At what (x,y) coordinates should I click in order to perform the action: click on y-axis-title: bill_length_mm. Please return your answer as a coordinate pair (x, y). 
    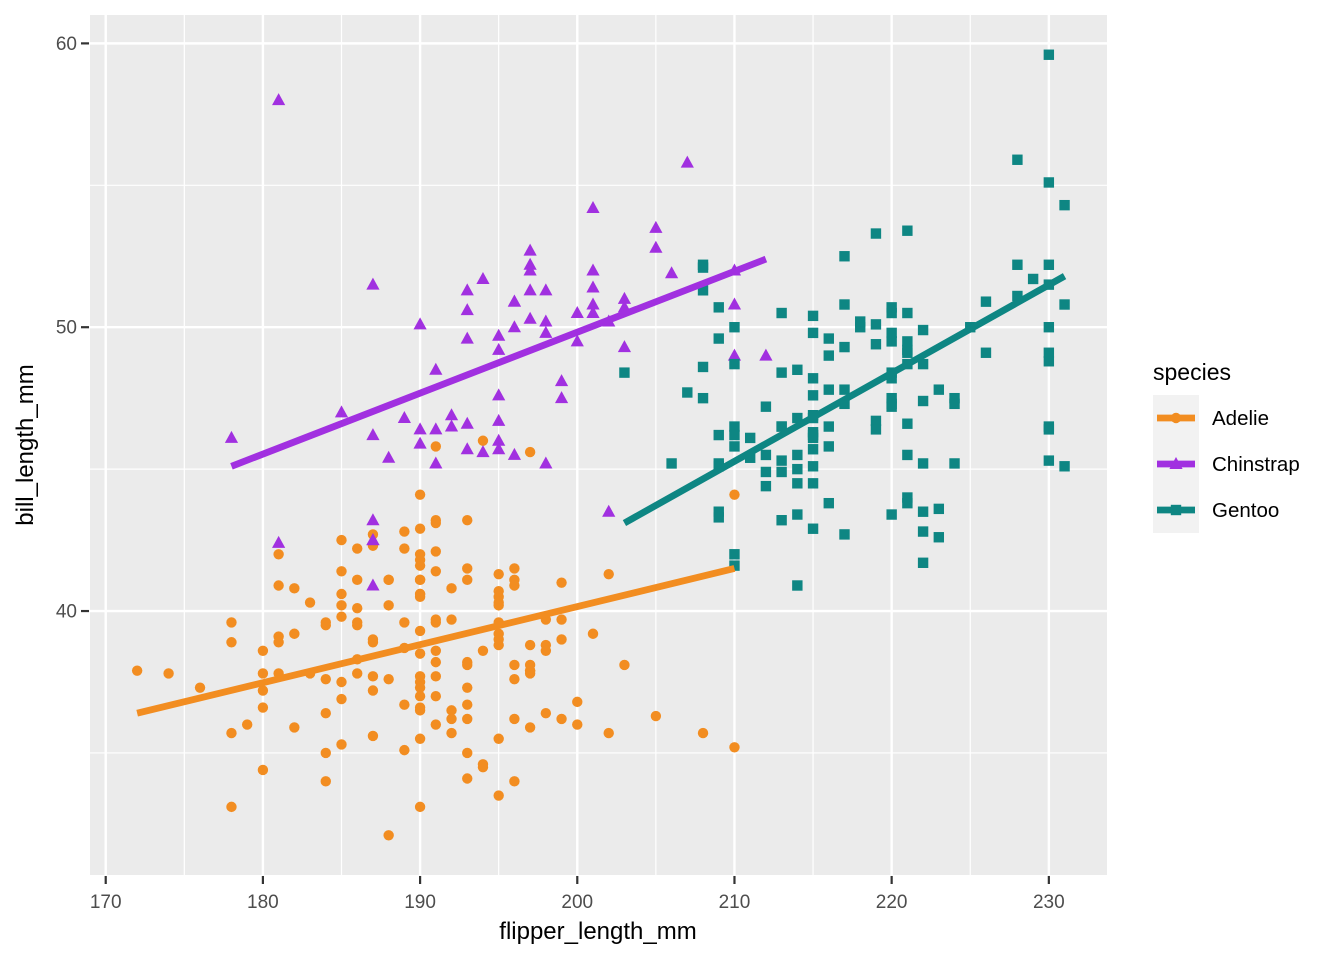
    Looking at the image, I should click on (25, 444).